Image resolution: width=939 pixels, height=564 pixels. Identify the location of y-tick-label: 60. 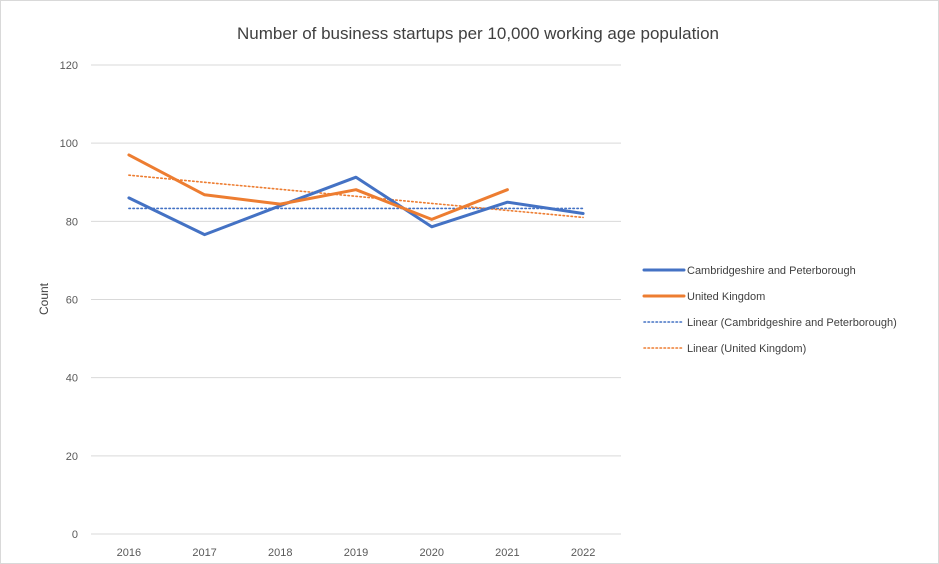
(72, 301).